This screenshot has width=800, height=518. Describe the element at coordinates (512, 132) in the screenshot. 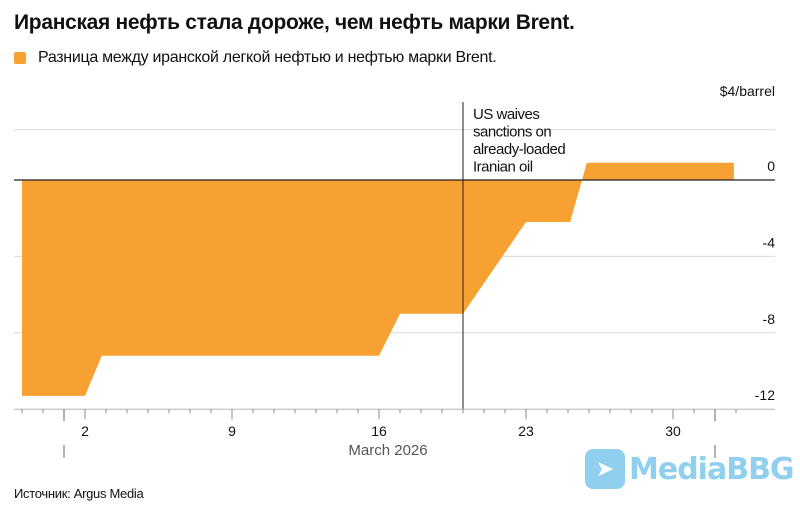

I see `annotation-text: sanctions on` at that location.